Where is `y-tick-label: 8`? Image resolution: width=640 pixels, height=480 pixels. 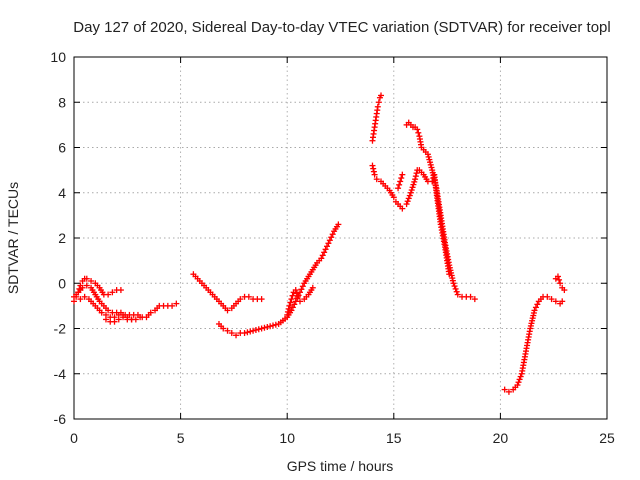 y-tick-label: 8 is located at coordinates (62, 102).